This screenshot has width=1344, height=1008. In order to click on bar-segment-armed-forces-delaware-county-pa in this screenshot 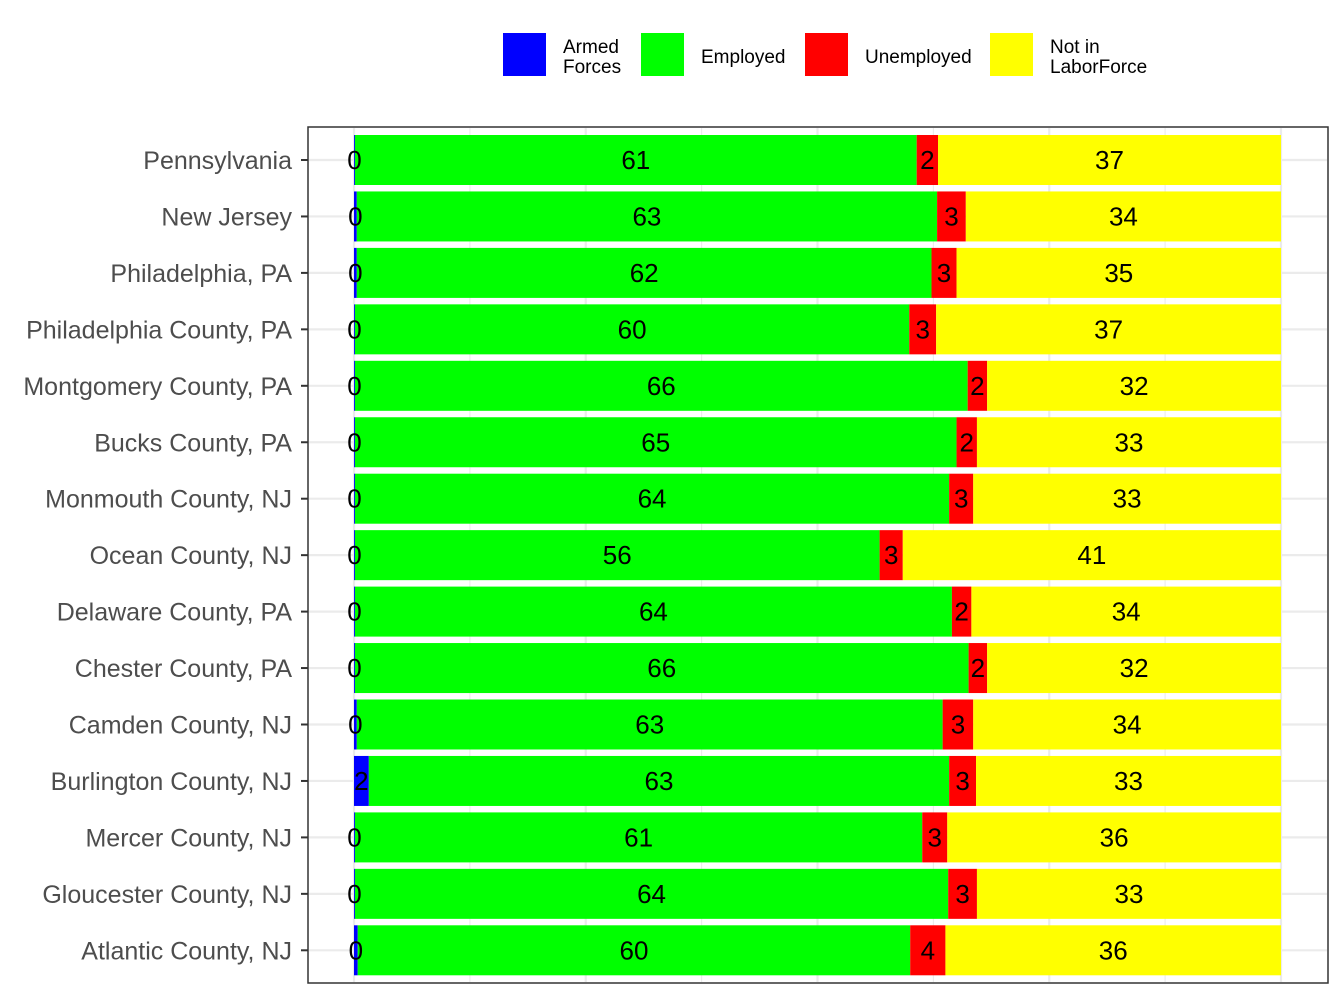, I will do `click(354, 611)`.